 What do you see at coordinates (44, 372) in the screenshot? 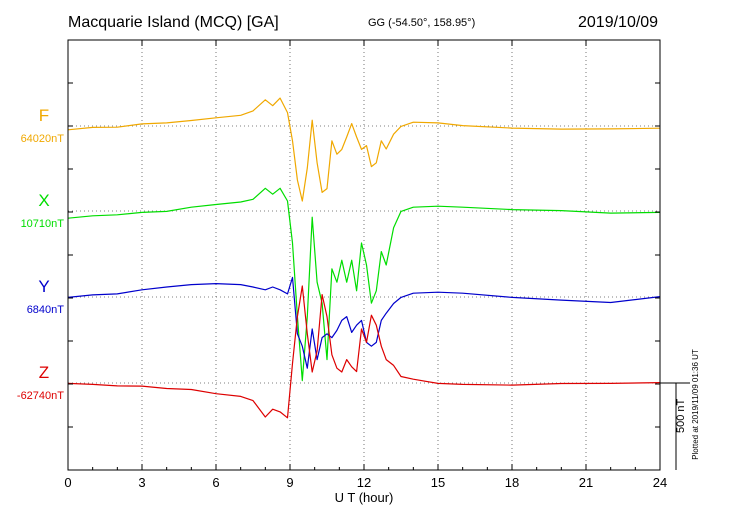
I see `series-Z-label: Z` at bounding box center [44, 372].